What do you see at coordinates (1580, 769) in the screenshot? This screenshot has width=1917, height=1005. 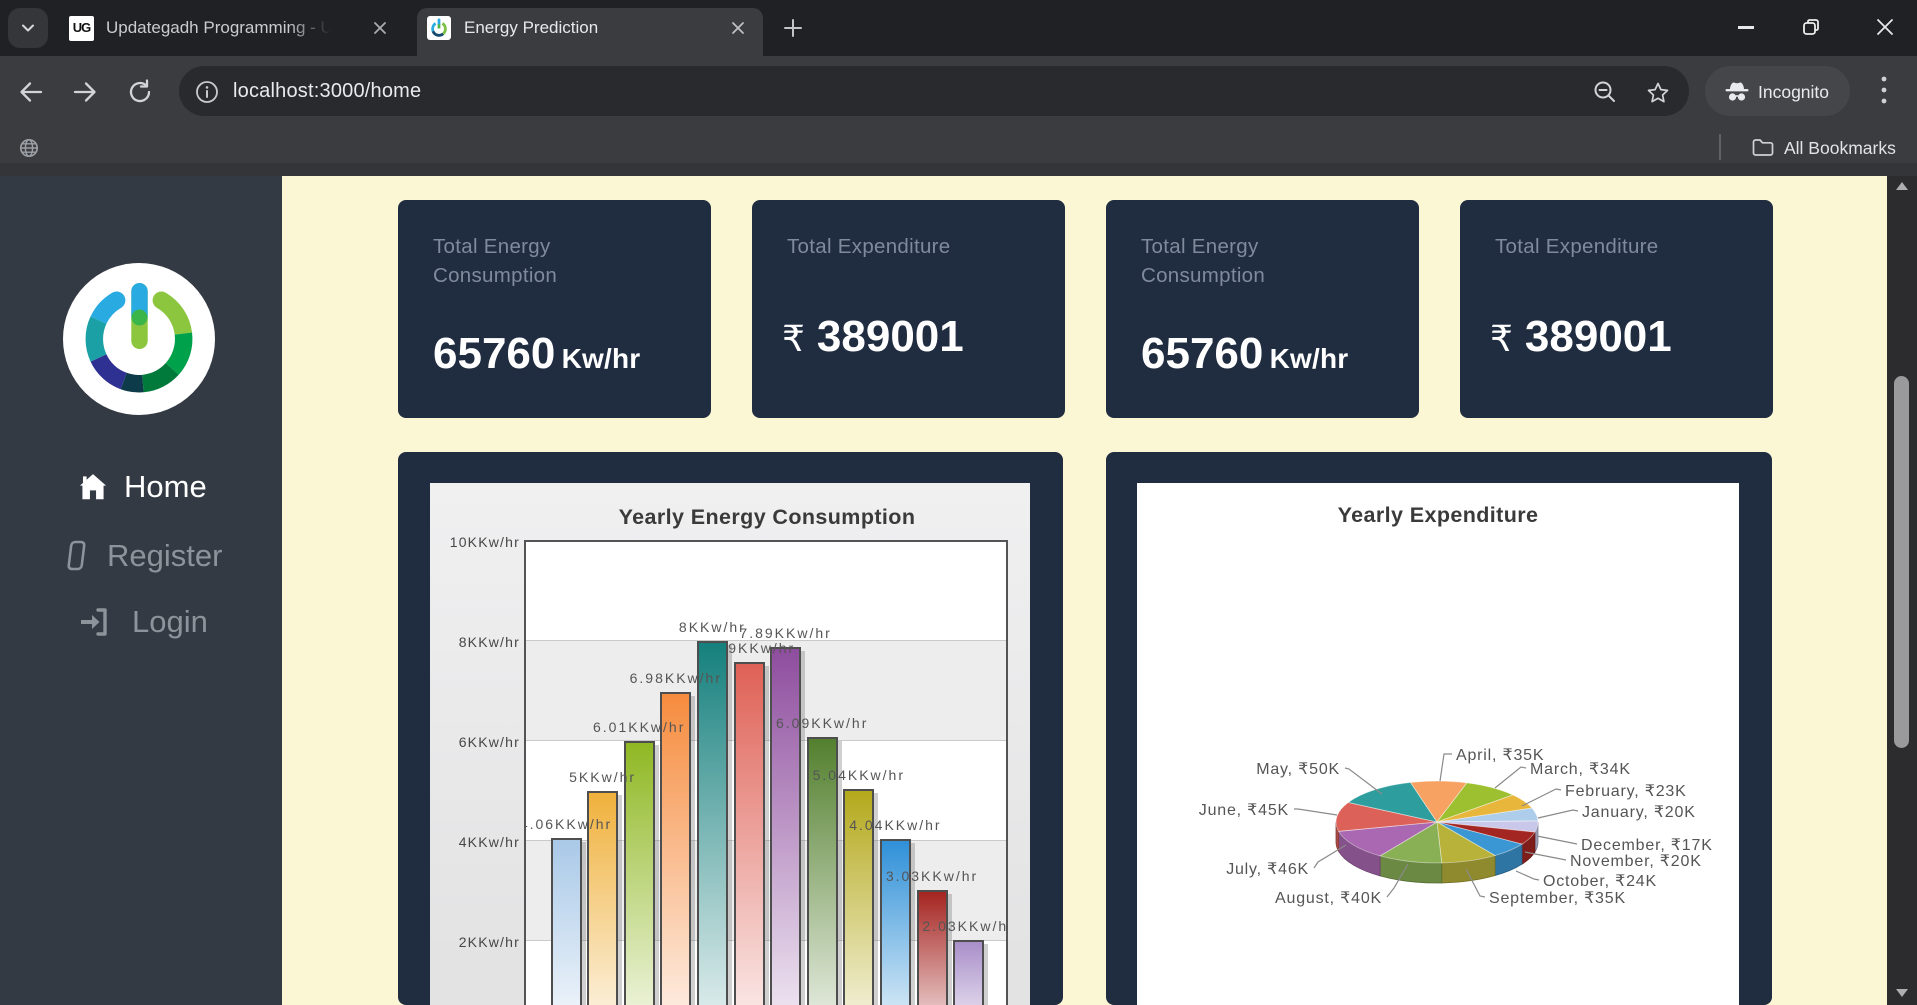 I see `svg-text: March, ₹34K` at bounding box center [1580, 769].